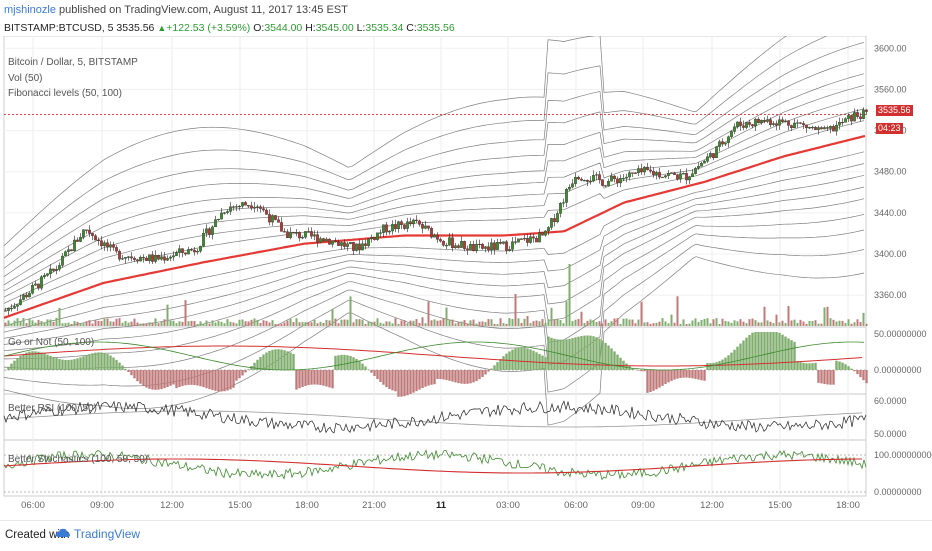  What do you see at coordinates (30, 10) in the screenshot?
I see `author-link: mjshinozle` at bounding box center [30, 10].